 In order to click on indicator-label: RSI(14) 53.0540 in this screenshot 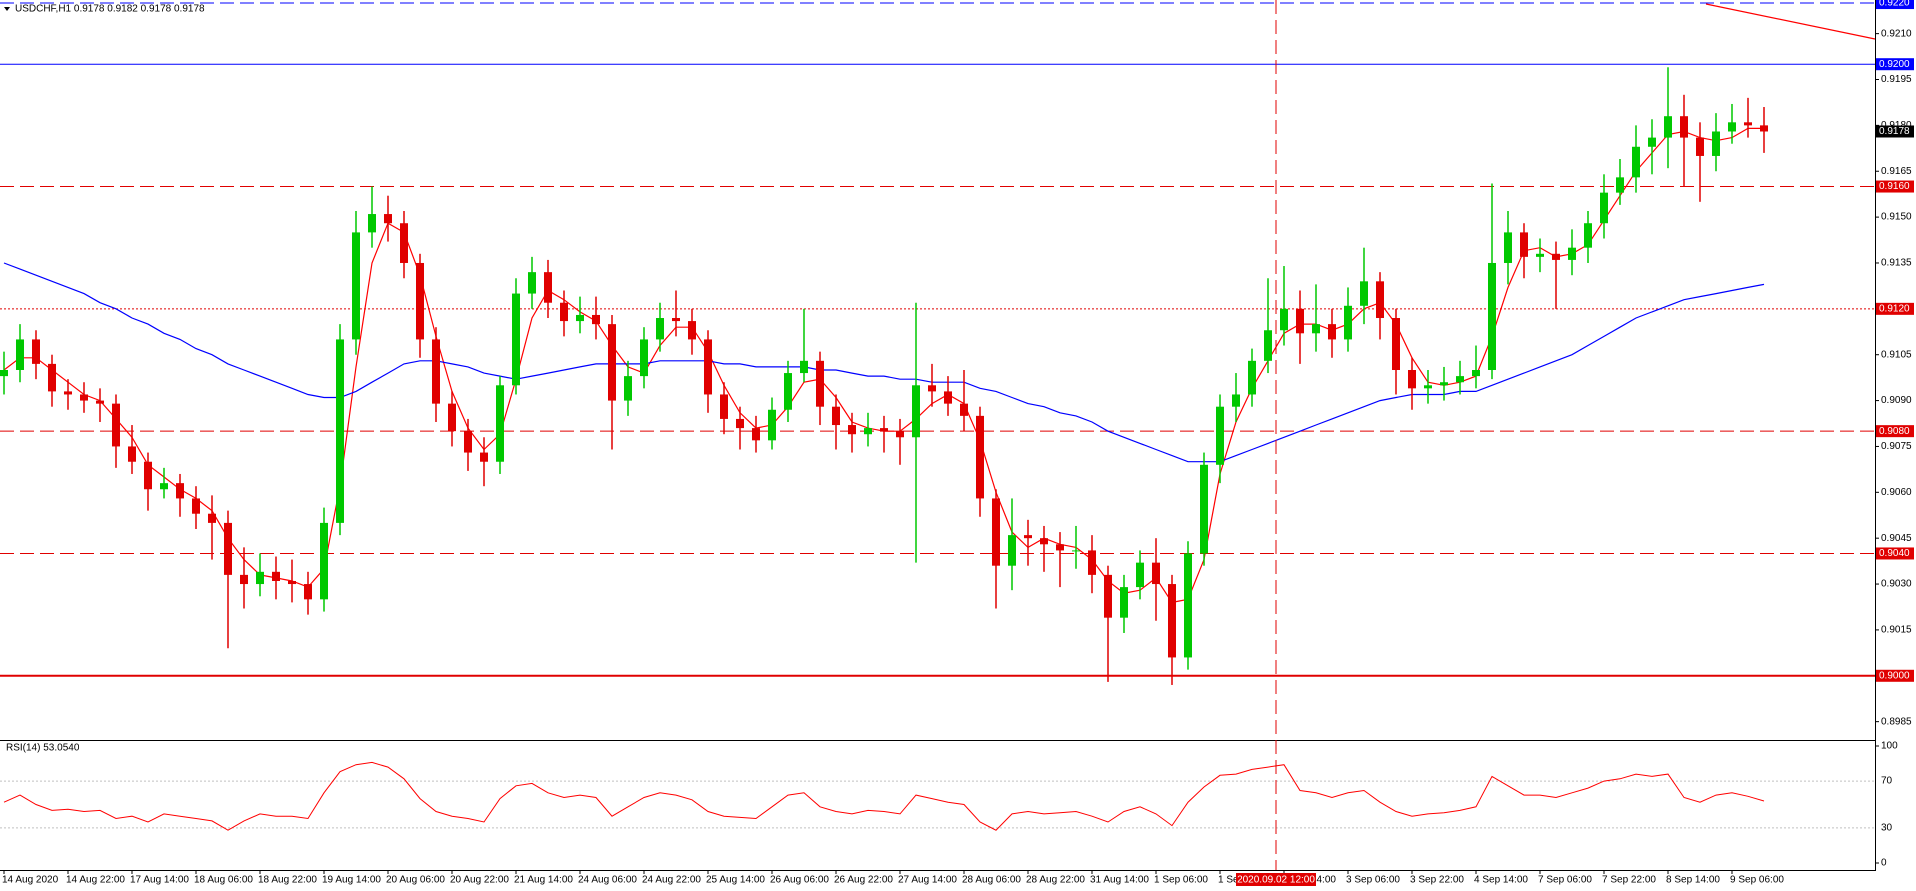, I will do `click(43, 748)`.